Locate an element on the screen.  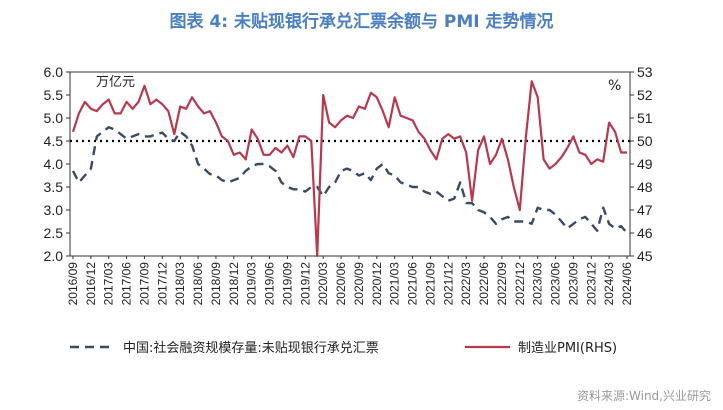
right-tick-label: 50 is located at coordinates (645, 141).